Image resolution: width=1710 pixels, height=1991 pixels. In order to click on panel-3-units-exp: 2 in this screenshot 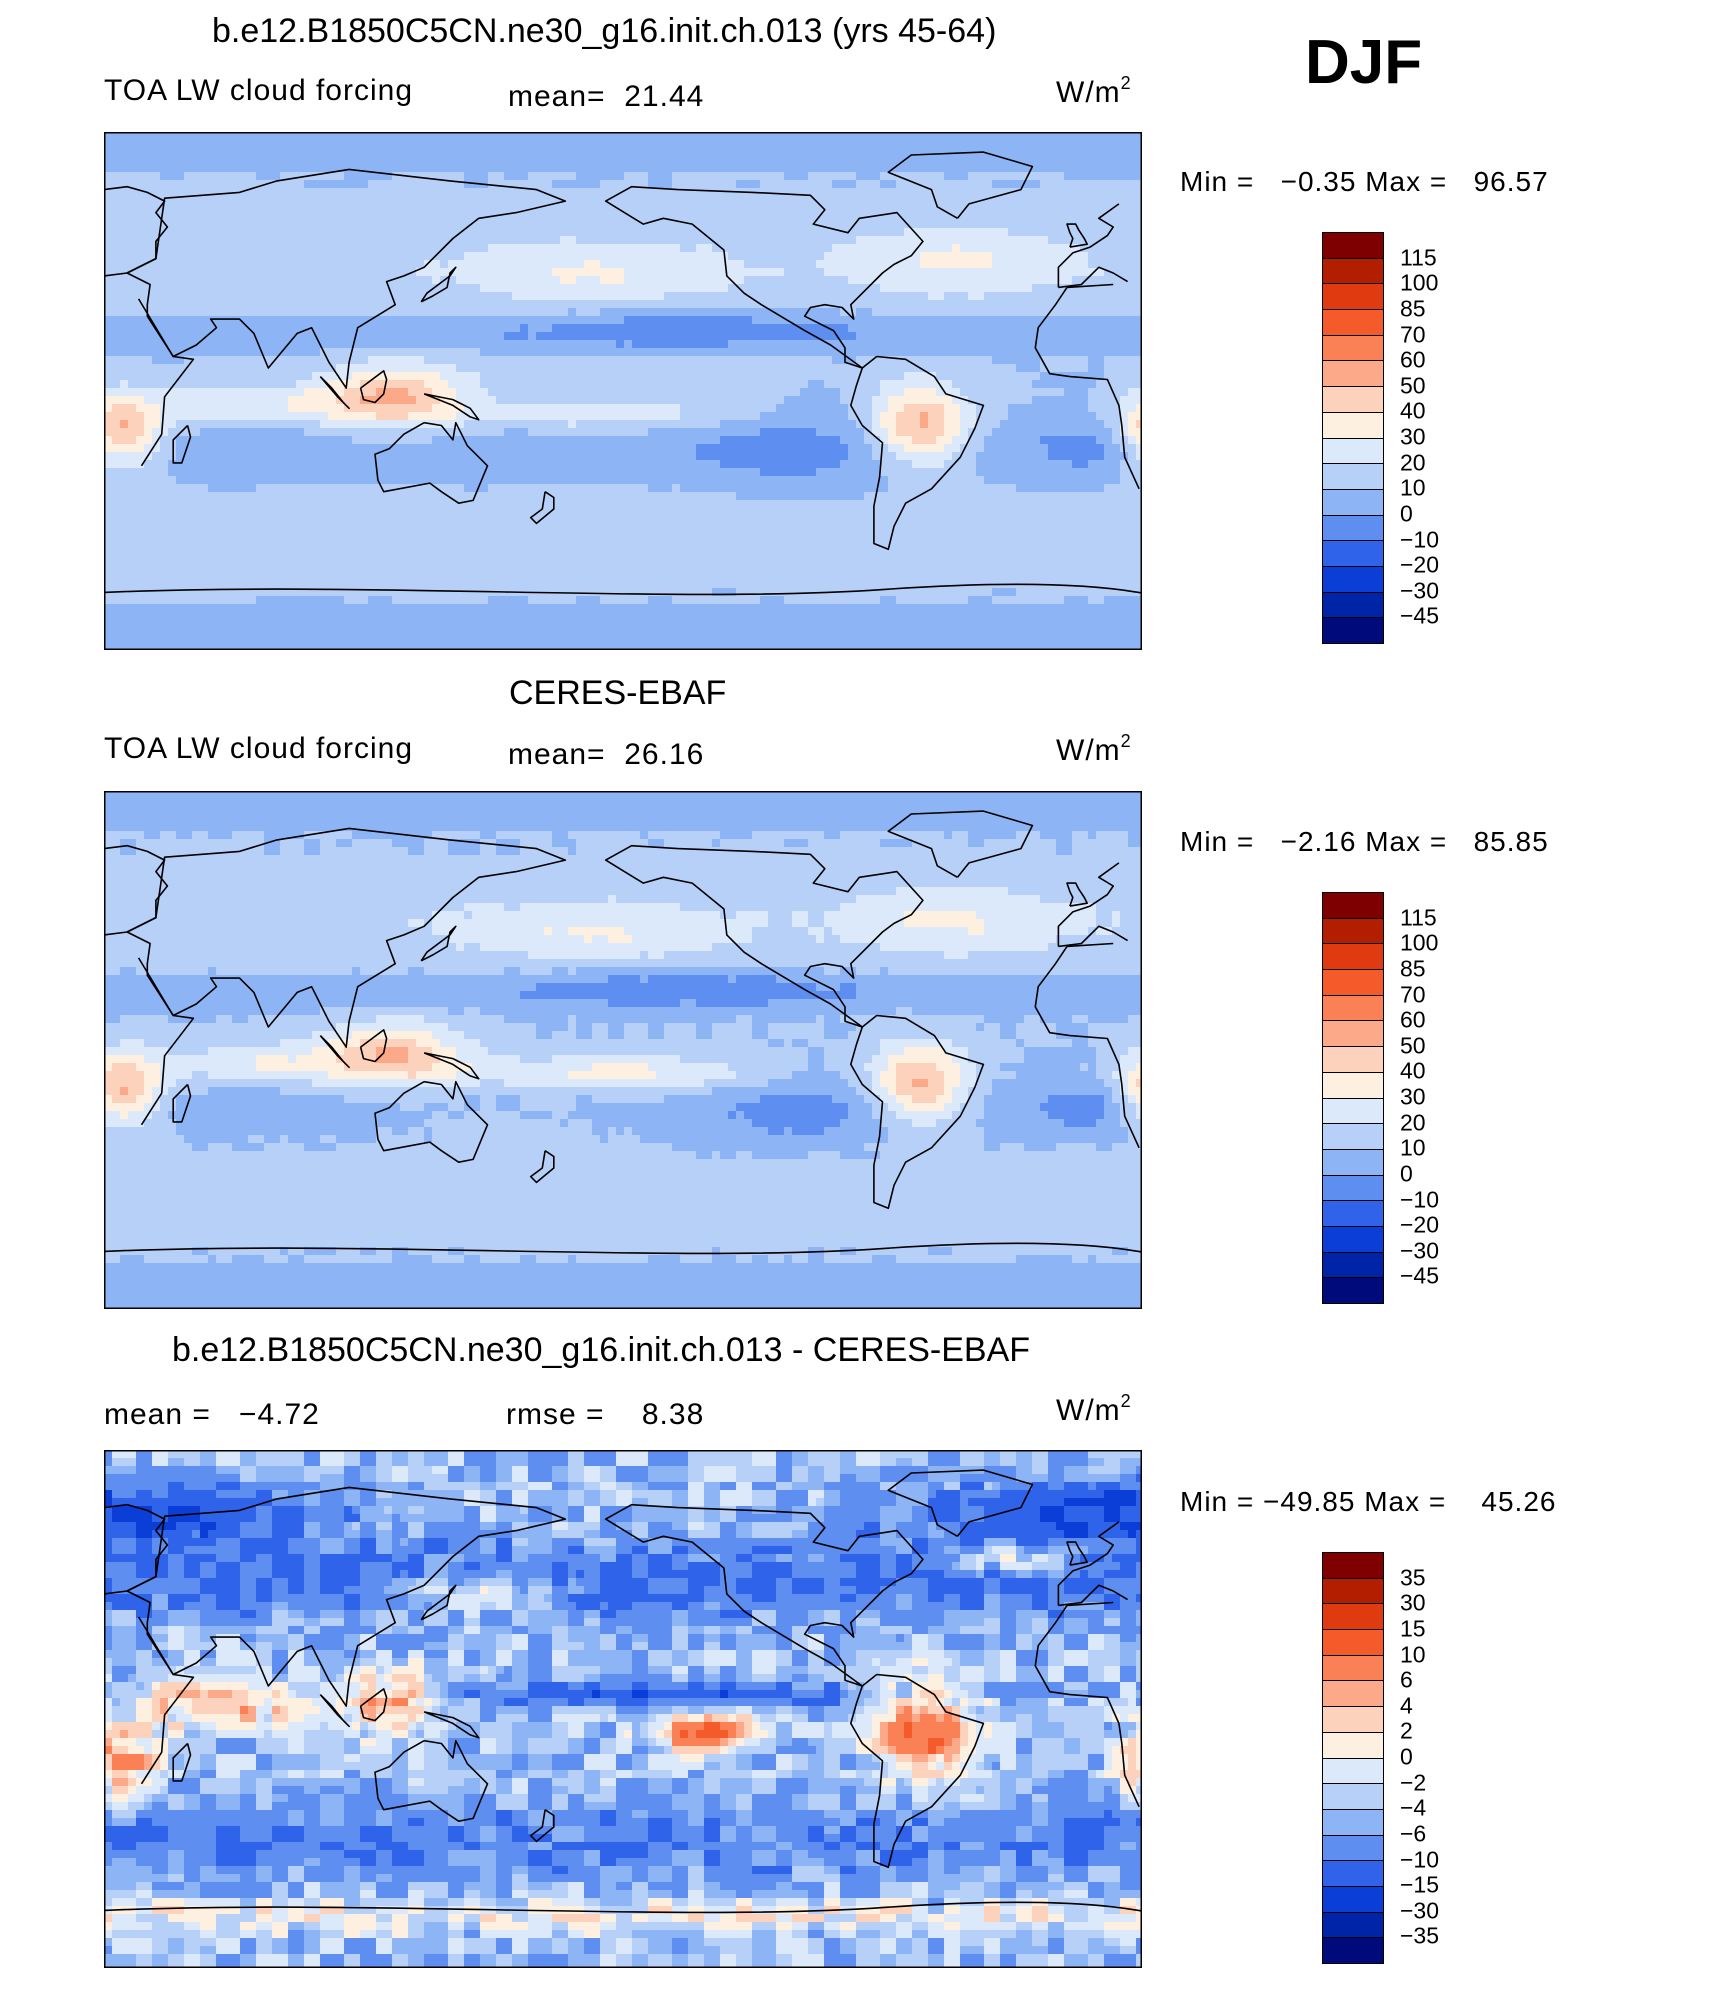, I will do `click(1126, 1401)`.